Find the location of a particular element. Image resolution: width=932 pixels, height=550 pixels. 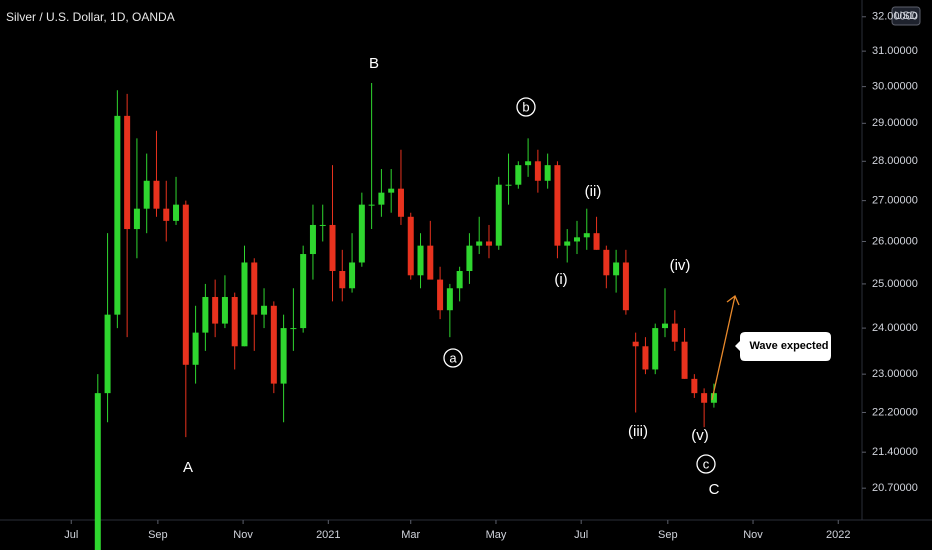

wave-label: B is located at coordinates (374, 63).